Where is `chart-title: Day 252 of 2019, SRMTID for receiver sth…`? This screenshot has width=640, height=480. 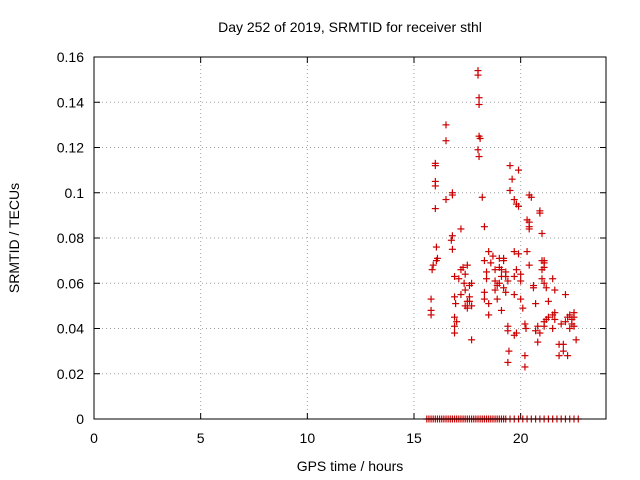 chart-title: Day 252 of 2019, SRMTID for receiver sth… is located at coordinates (350, 27).